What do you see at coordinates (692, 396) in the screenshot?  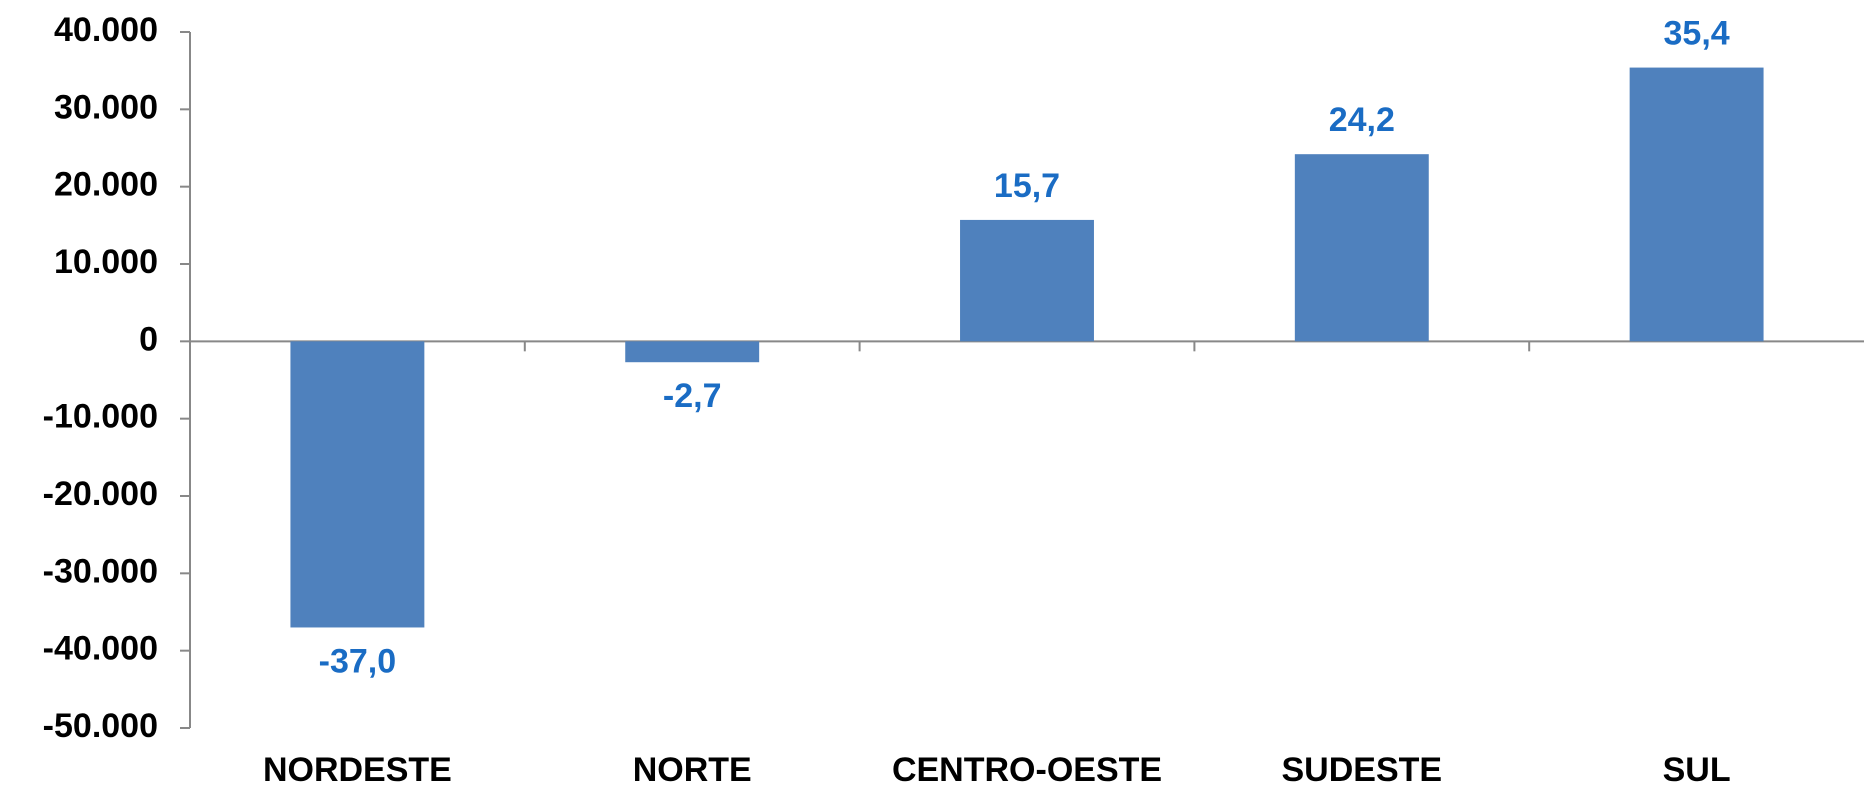 I see `value-label: -2,7` at bounding box center [692, 396].